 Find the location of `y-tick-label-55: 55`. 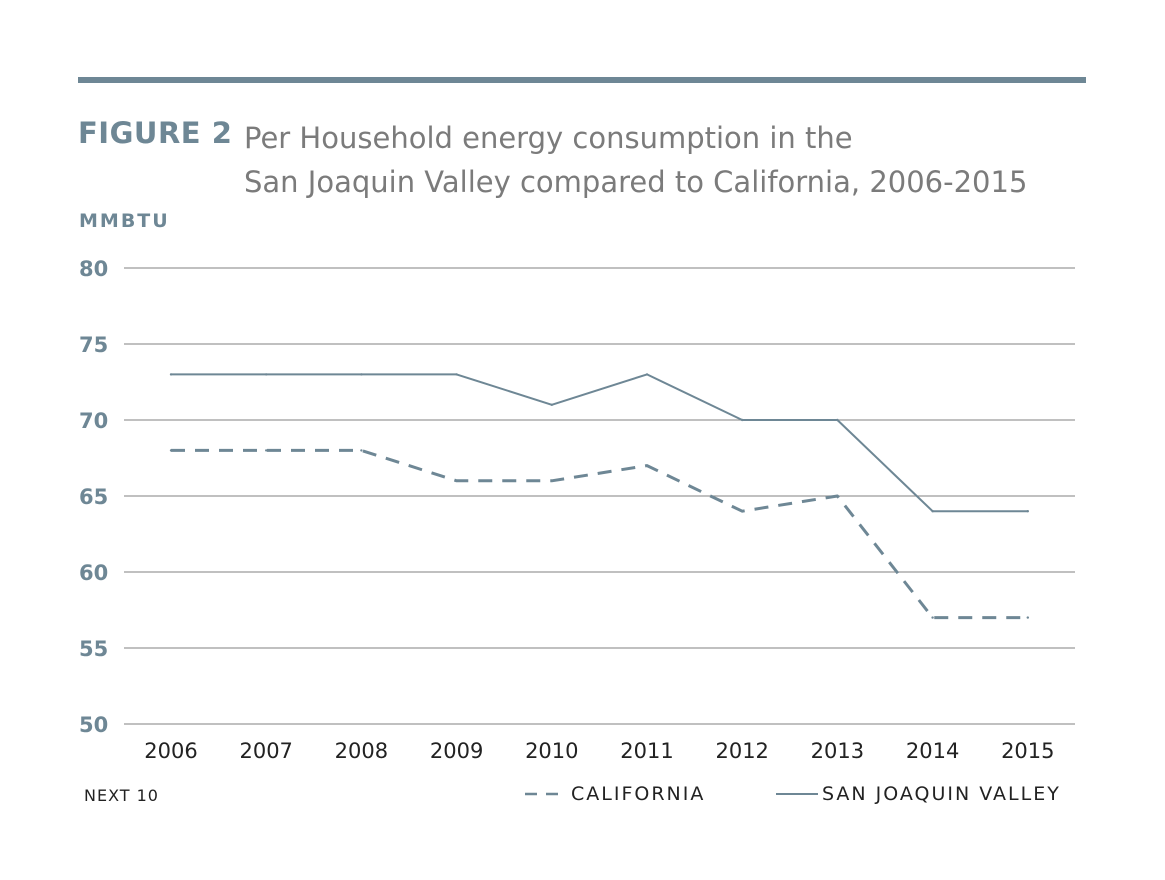

y-tick-label-55: 55 is located at coordinates (93, 649).